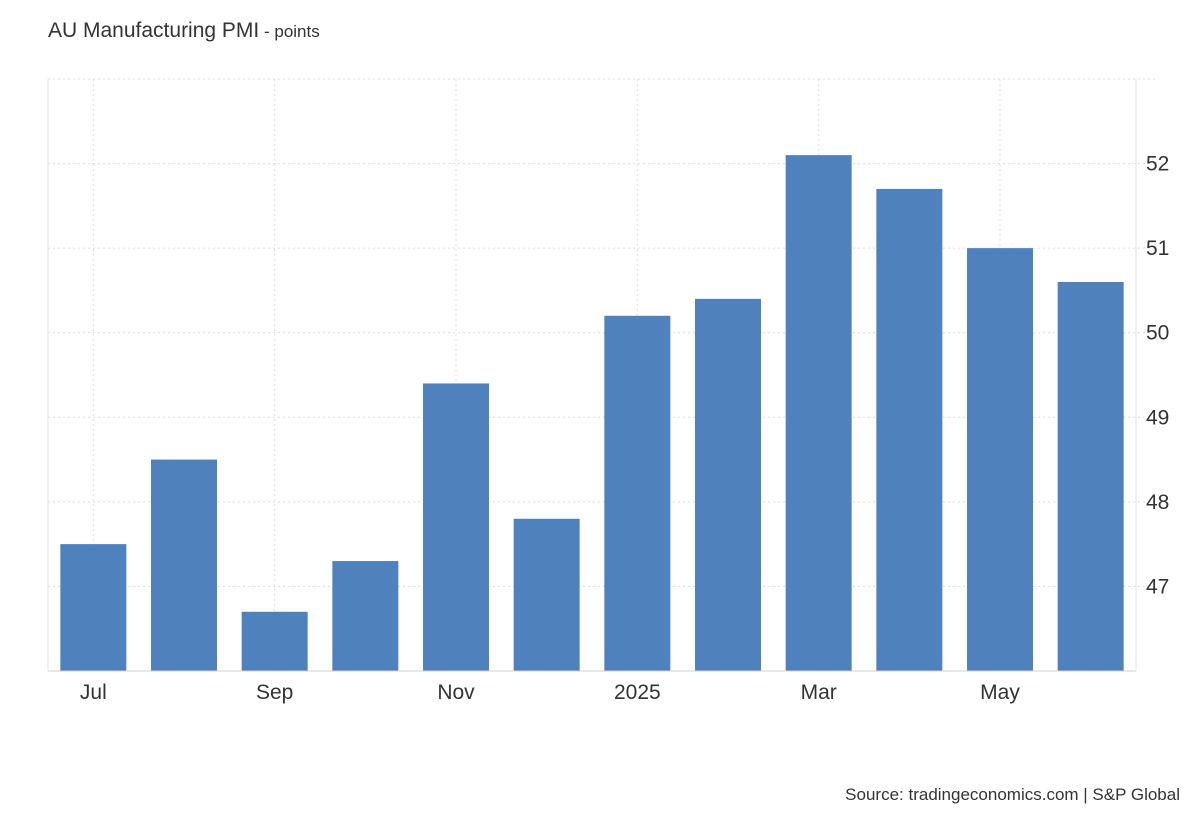 Image resolution: width=1200 pixels, height=820 pixels. I want to click on bar-jul, so click(93, 607).